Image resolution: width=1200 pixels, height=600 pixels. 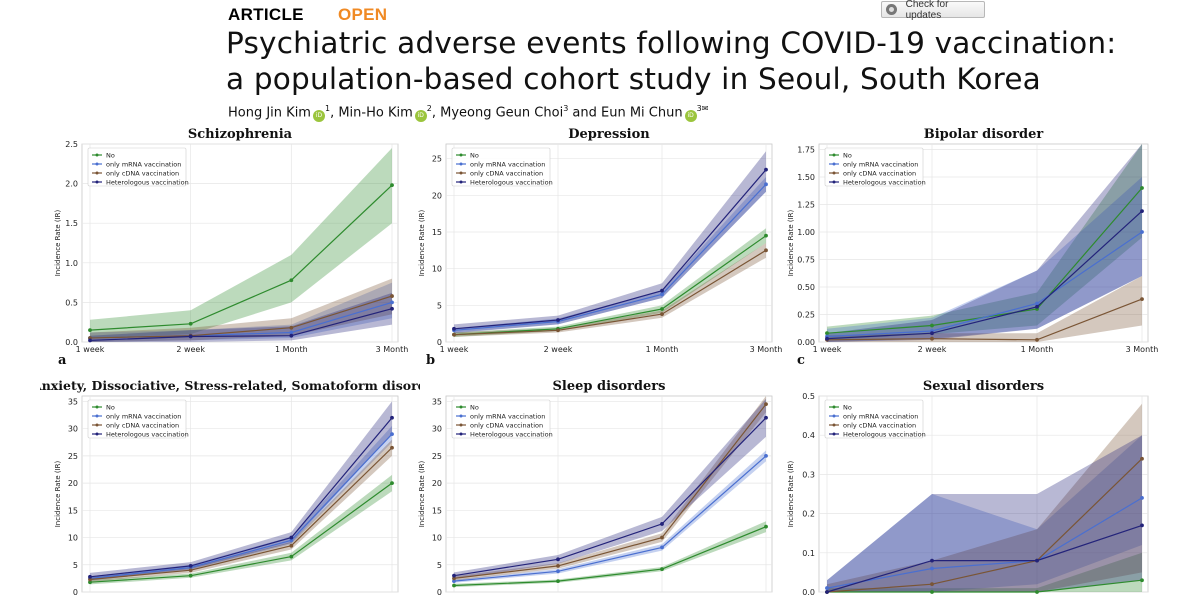 What do you see at coordinates (609, 386) in the screenshot?
I see `chart-title: Sleep disorders` at bounding box center [609, 386].